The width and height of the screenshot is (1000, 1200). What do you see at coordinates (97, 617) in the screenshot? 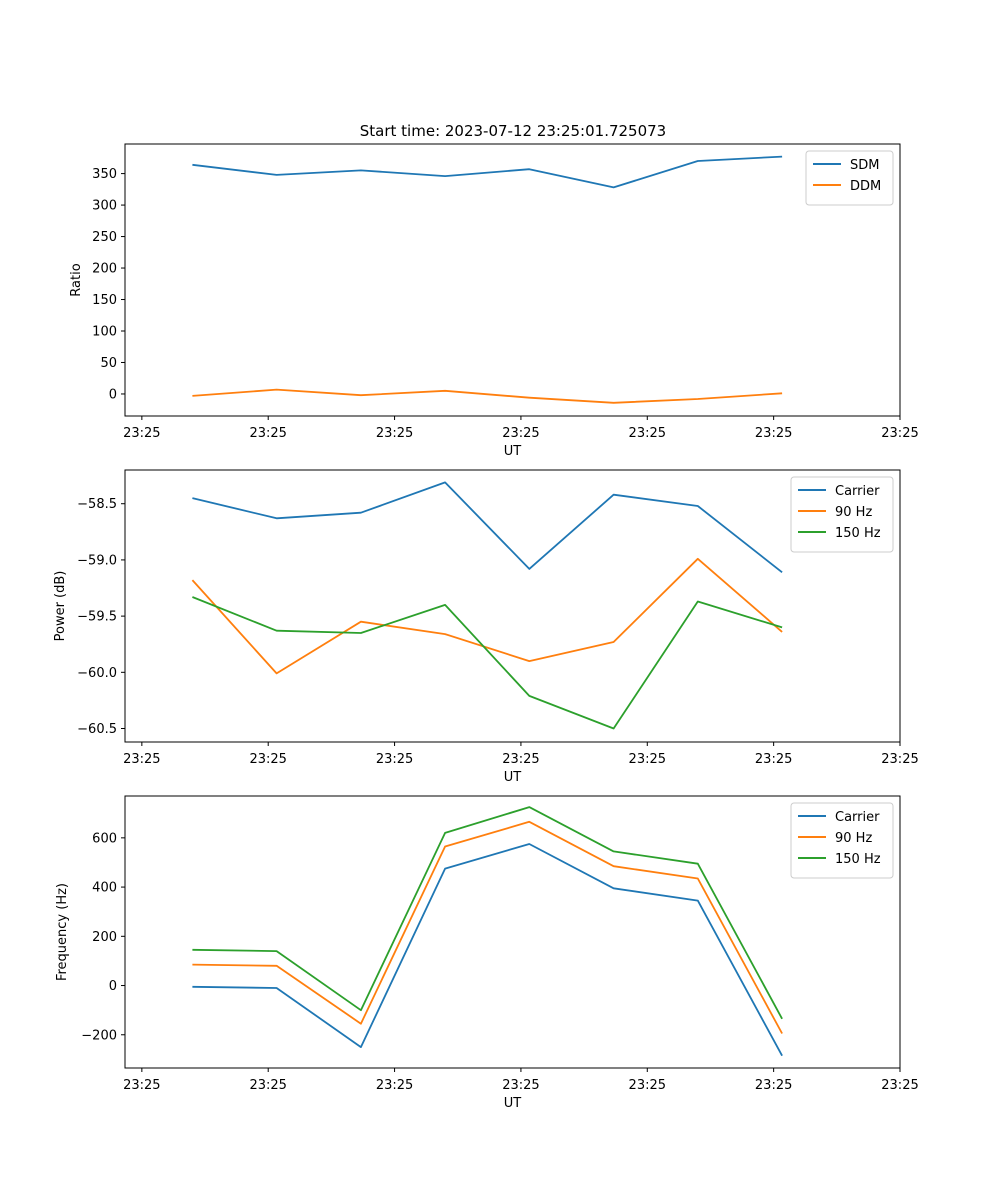
I see `y-tick-label: −59.5` at bounding box center [97, 617].